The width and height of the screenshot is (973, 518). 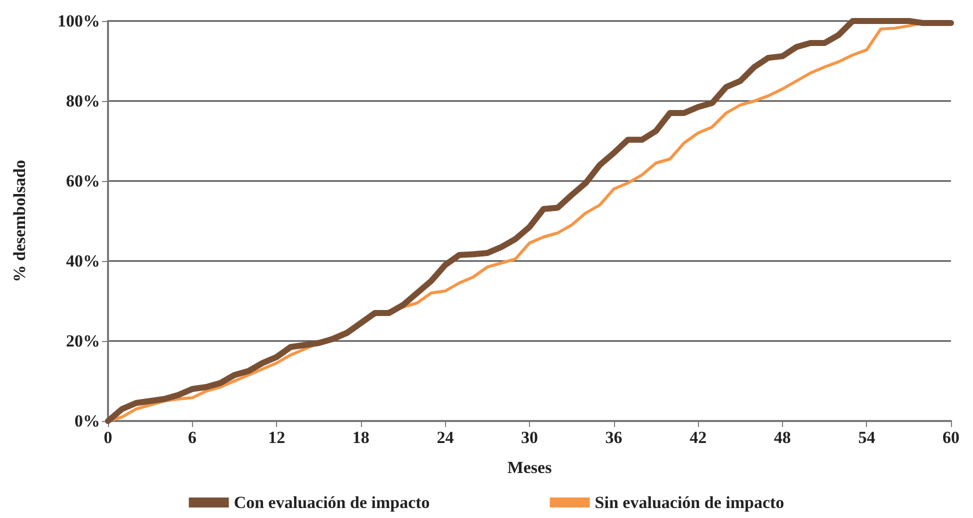 I want to click on x-tick-label: 18, so click(x=361, y=437).